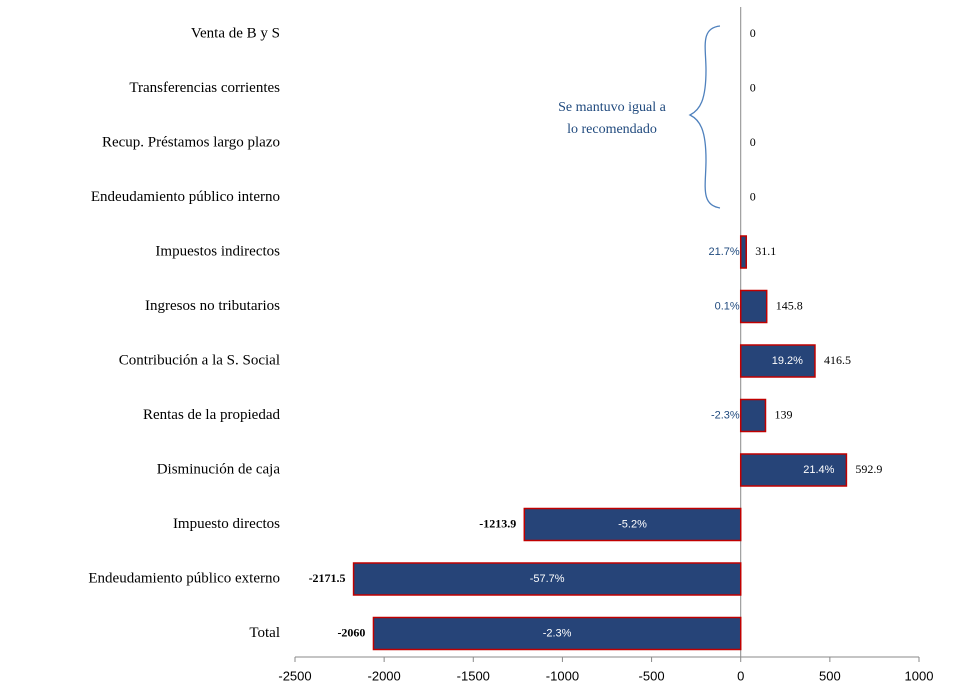 This screenshot has height=691, width=963. What do you see at coordinates (740, 675) in the screenshot?
I see `x-tick-label: 0` at bounding box center [740, 675].